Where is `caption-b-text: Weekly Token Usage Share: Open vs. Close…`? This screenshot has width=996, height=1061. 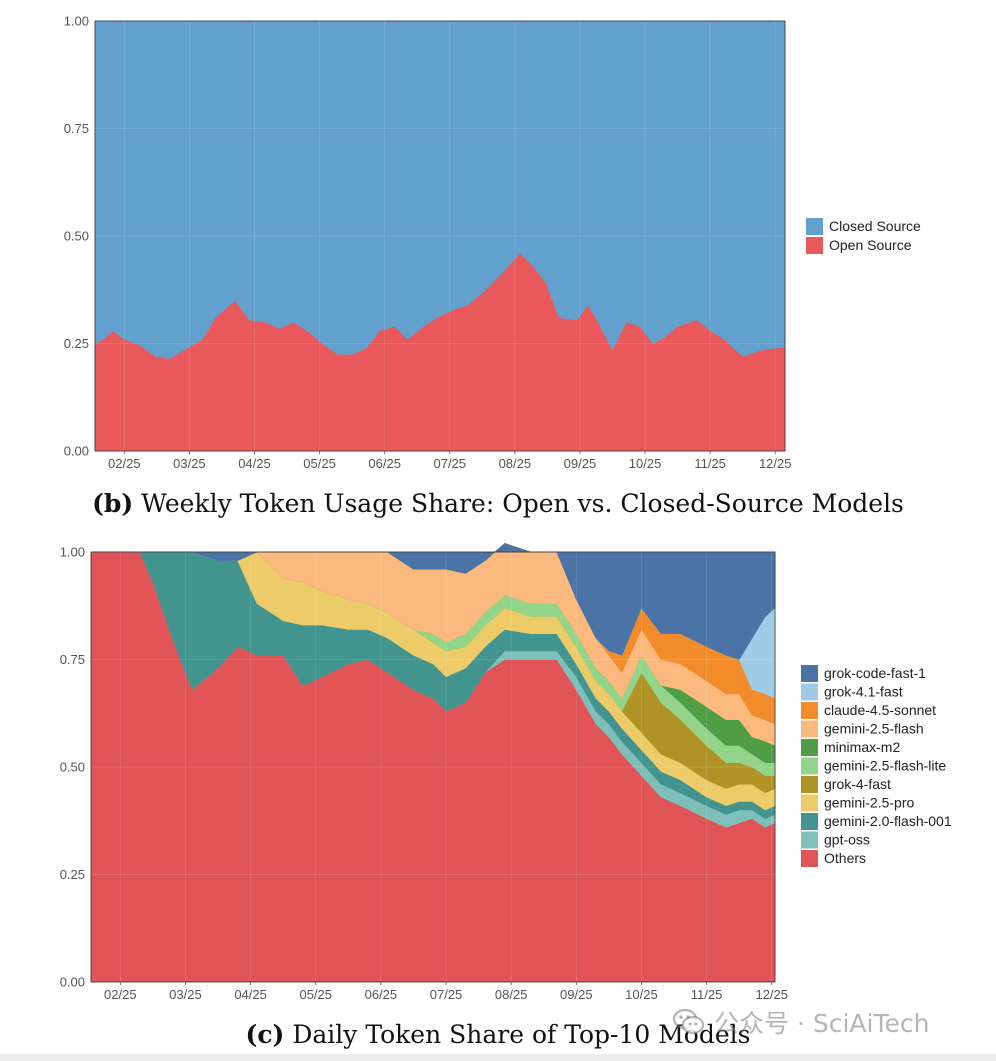 caption-b-text: Weekly Token Usage Share: Open vs. Close… is located at coordinates (522, 503).